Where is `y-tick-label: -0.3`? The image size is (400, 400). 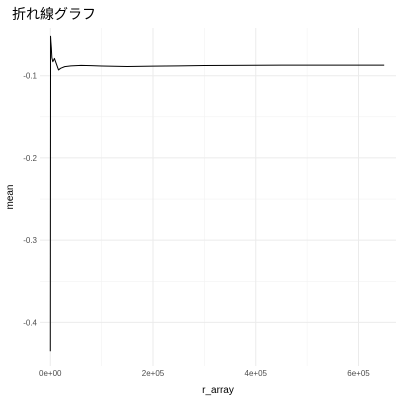 y-tick-label: -0.3 is located at coordinates (30, 240).